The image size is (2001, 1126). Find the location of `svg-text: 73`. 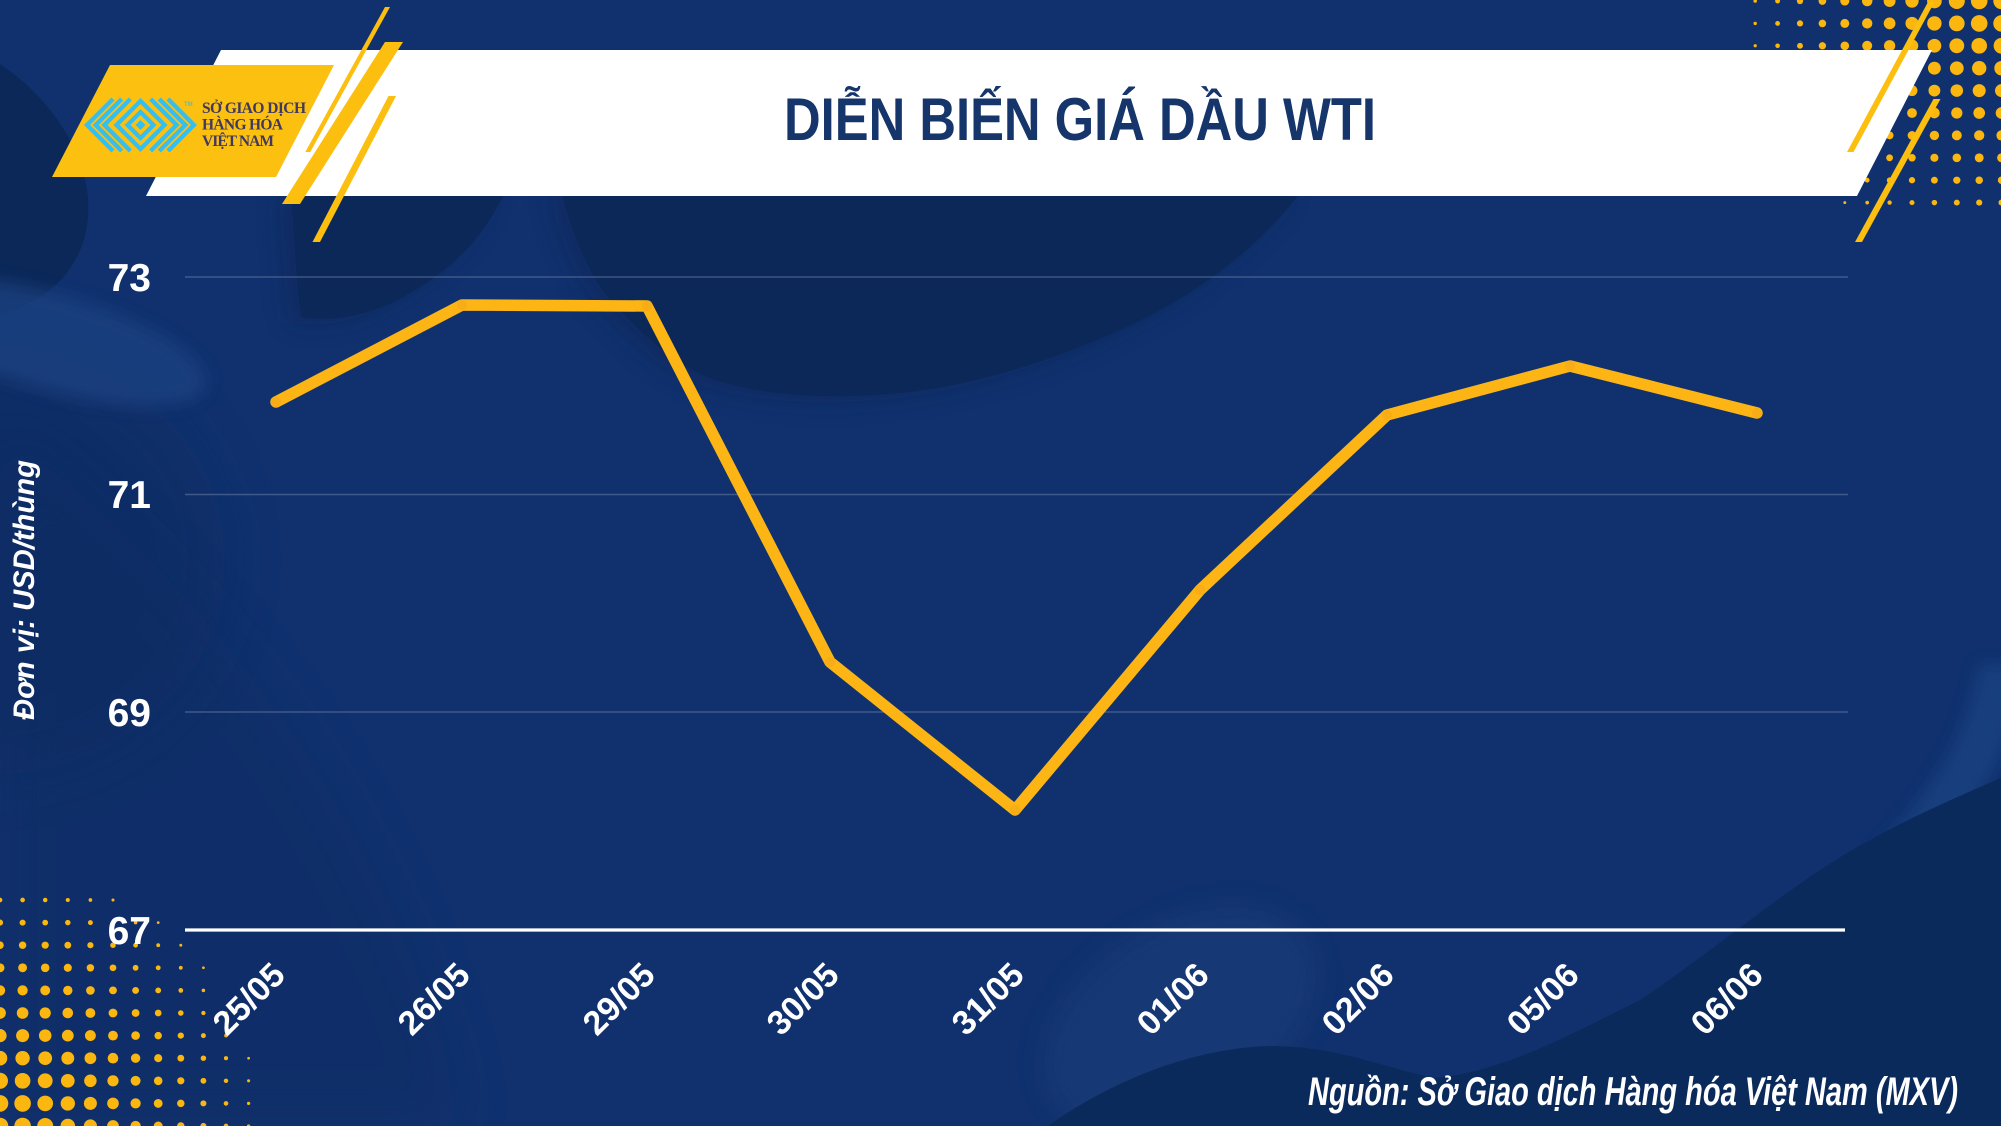

svg-text: 73 is located at coordinates (129, 278).